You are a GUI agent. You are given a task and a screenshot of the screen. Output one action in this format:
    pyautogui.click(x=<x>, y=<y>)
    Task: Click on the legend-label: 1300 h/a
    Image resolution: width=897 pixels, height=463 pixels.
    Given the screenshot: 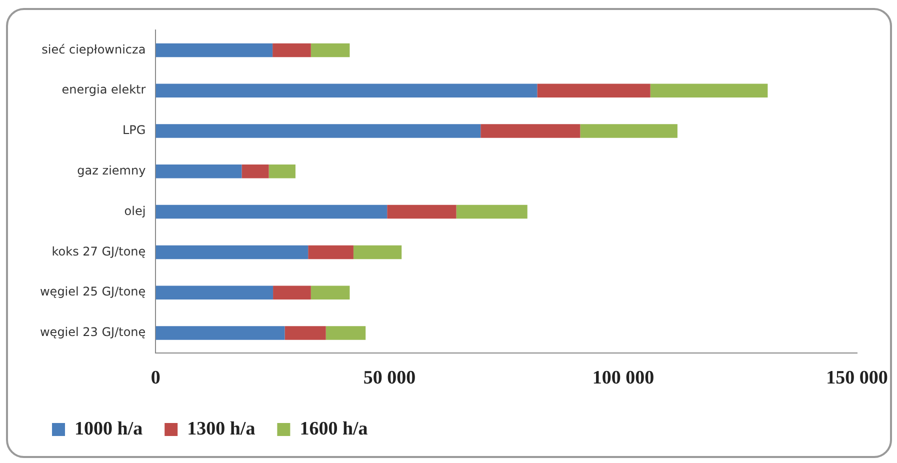 What is the action you would take?
    pyautogui.click(x=221, y=429)
    